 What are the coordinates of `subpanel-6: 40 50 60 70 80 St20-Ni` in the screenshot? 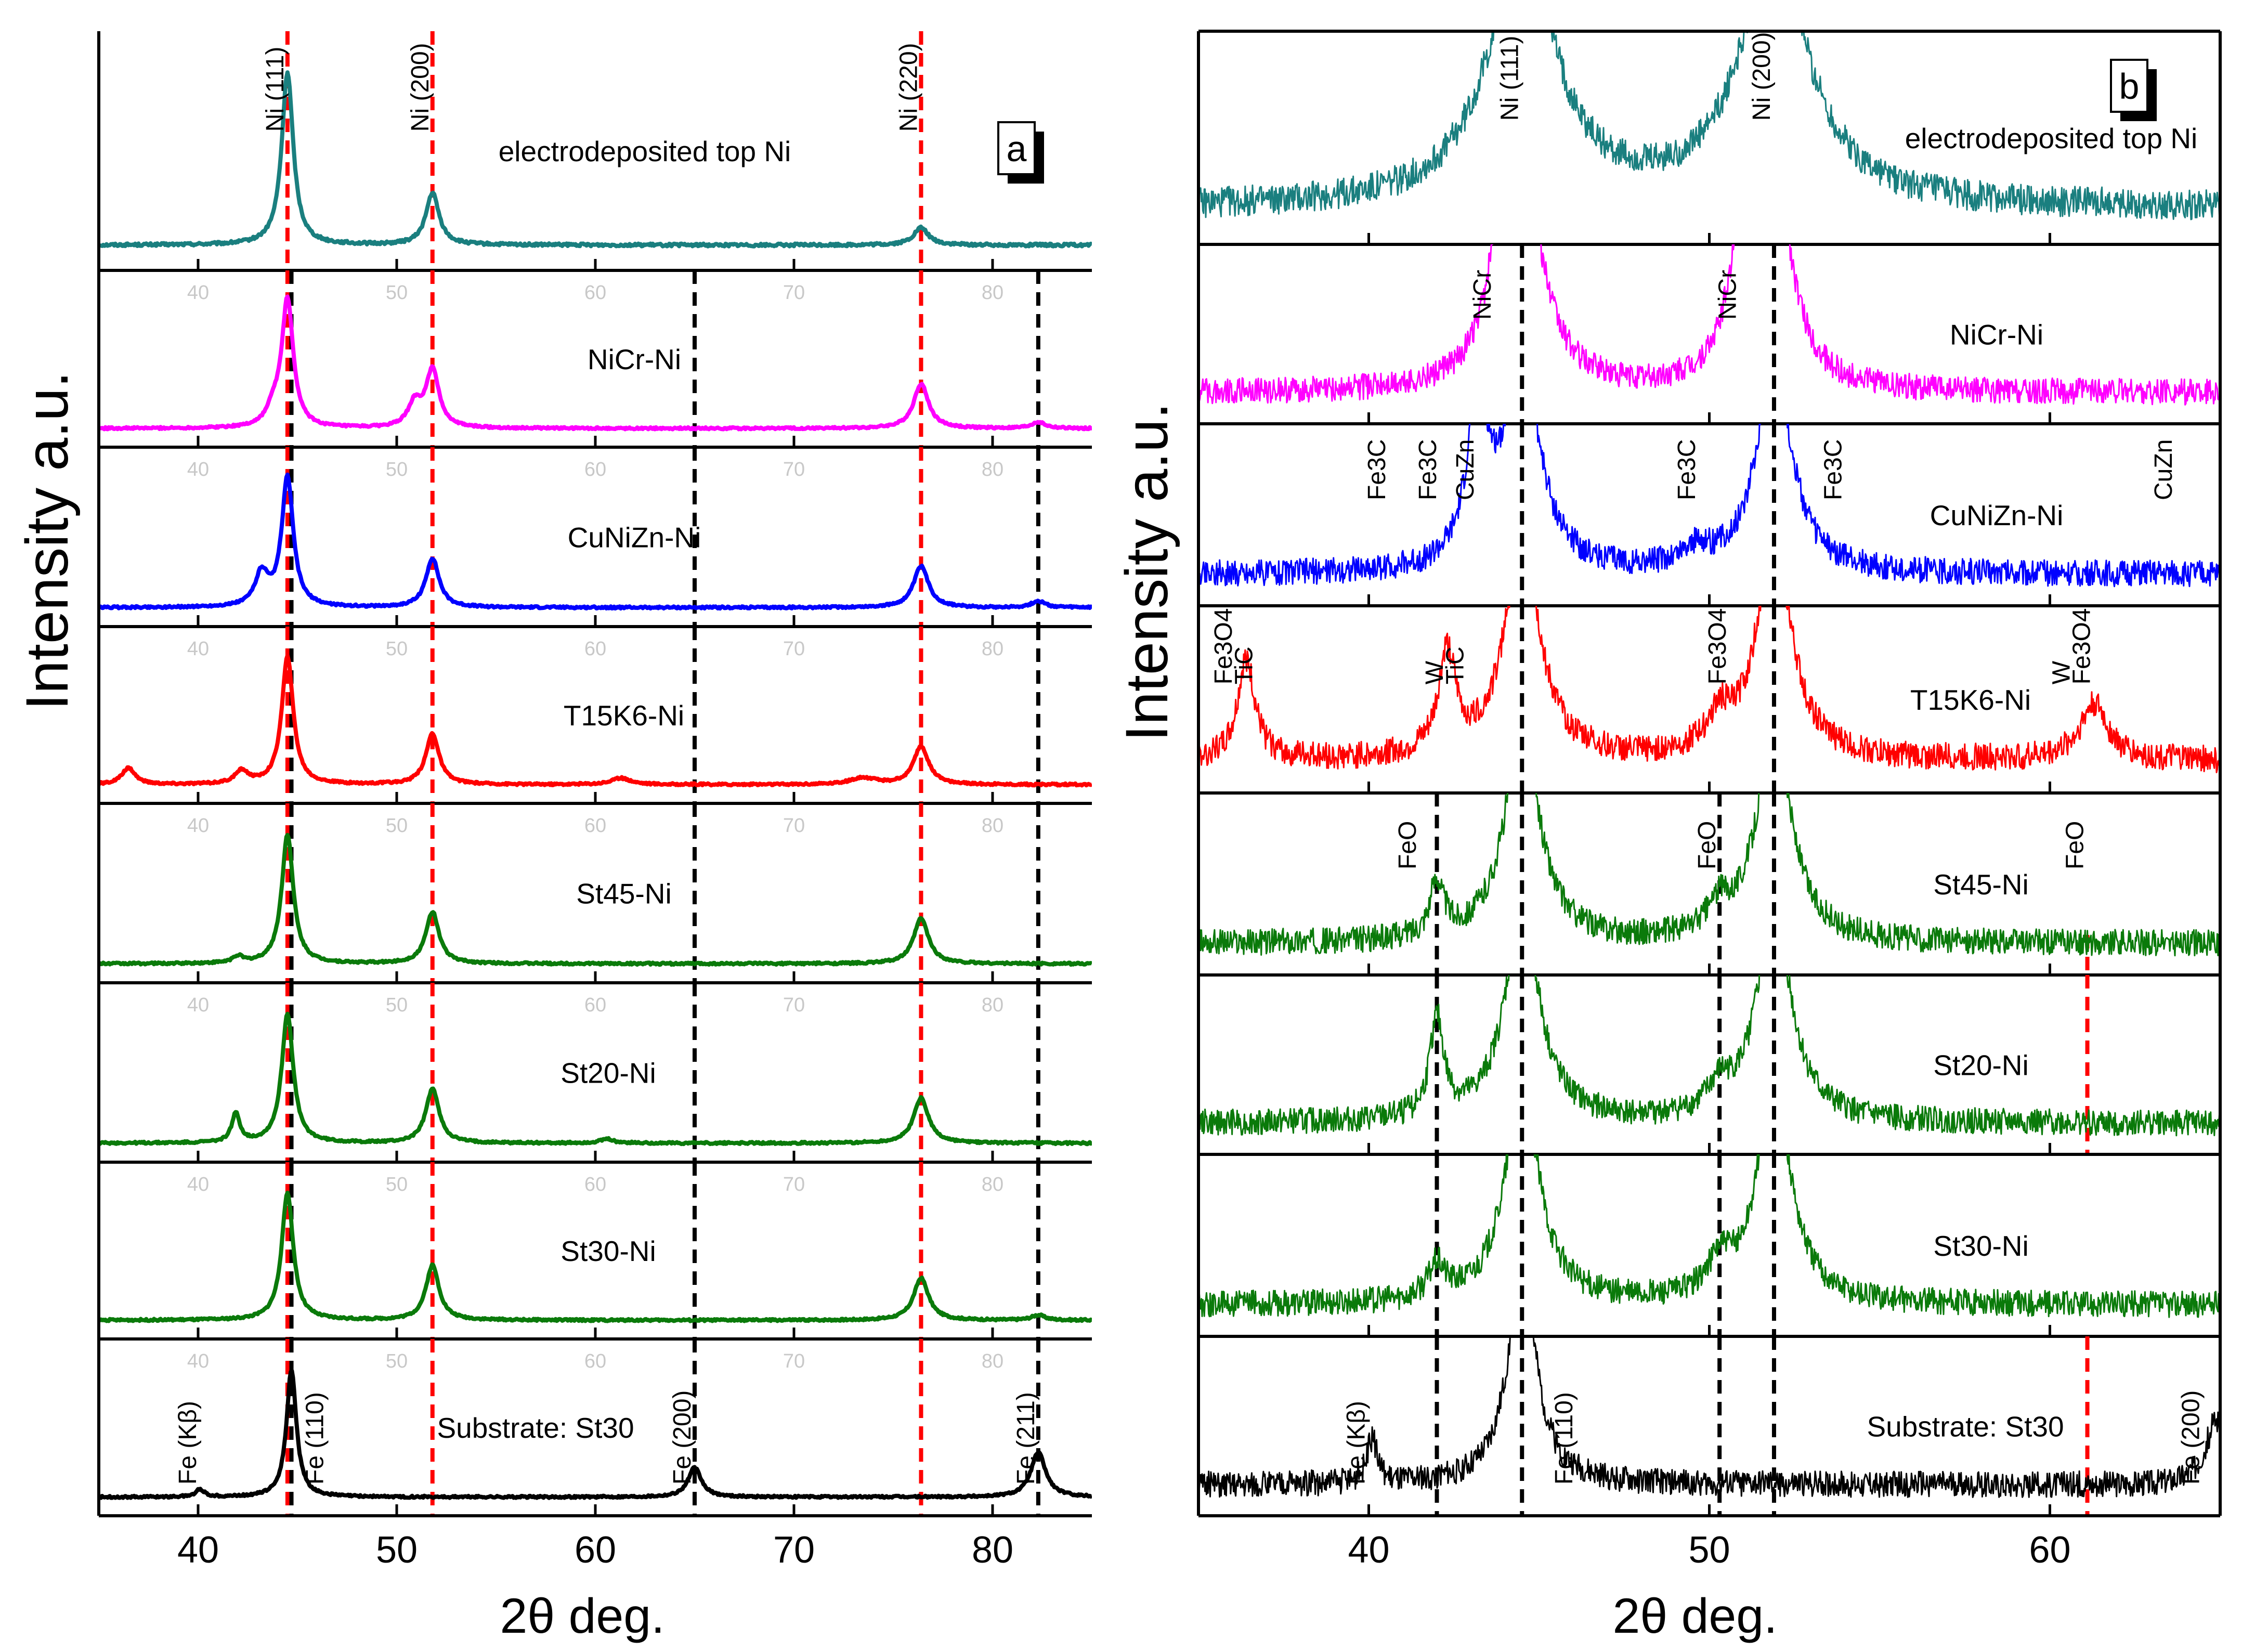 It's located at (594, 1089).